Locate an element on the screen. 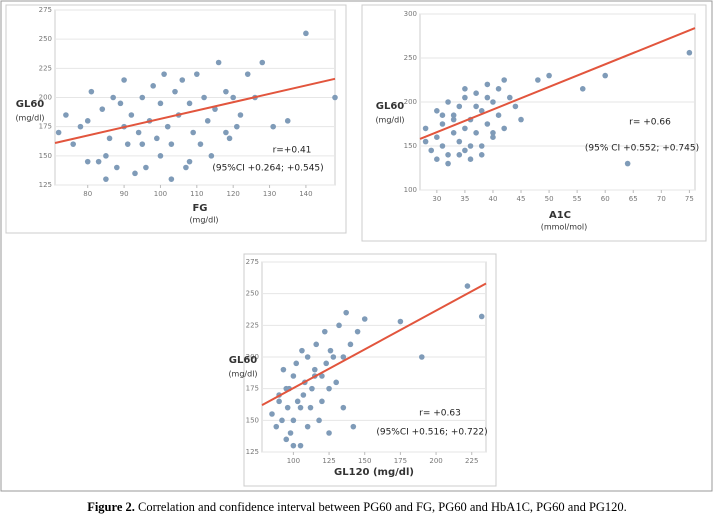  x-tick-label: 175 is located at coordinates (400, 461).